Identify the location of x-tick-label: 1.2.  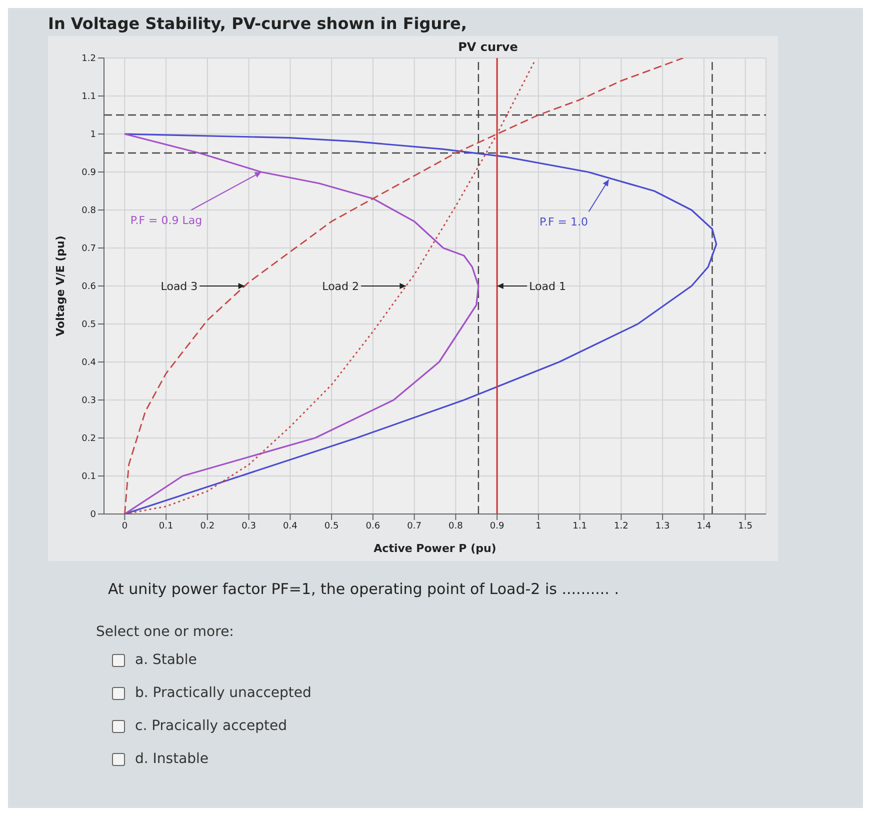
(621, 526).